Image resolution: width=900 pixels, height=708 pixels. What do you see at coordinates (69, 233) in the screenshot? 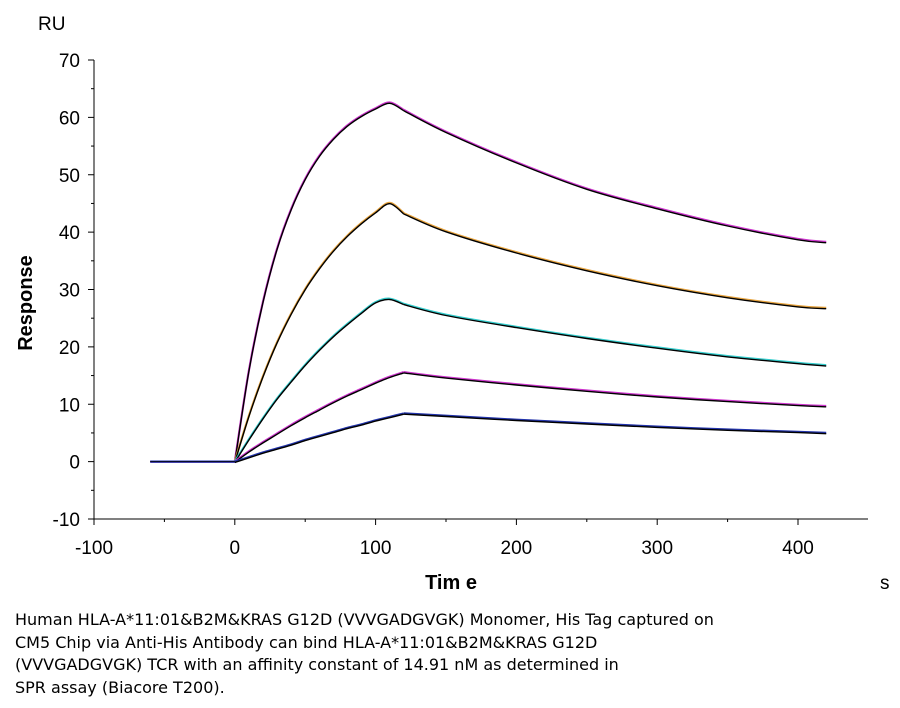
I see `y-tick-label: 40` at bounding box center [69, 233].